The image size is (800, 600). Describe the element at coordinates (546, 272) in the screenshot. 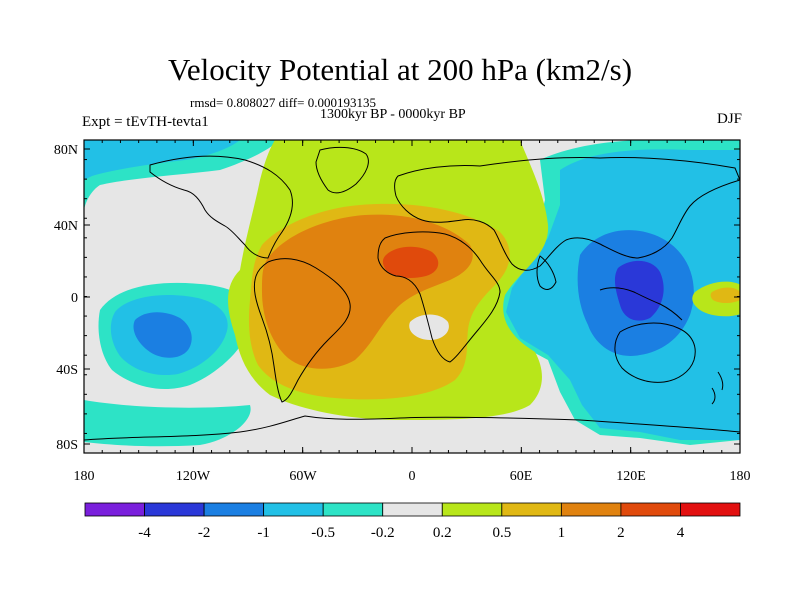

I see `coast-india` at that location.